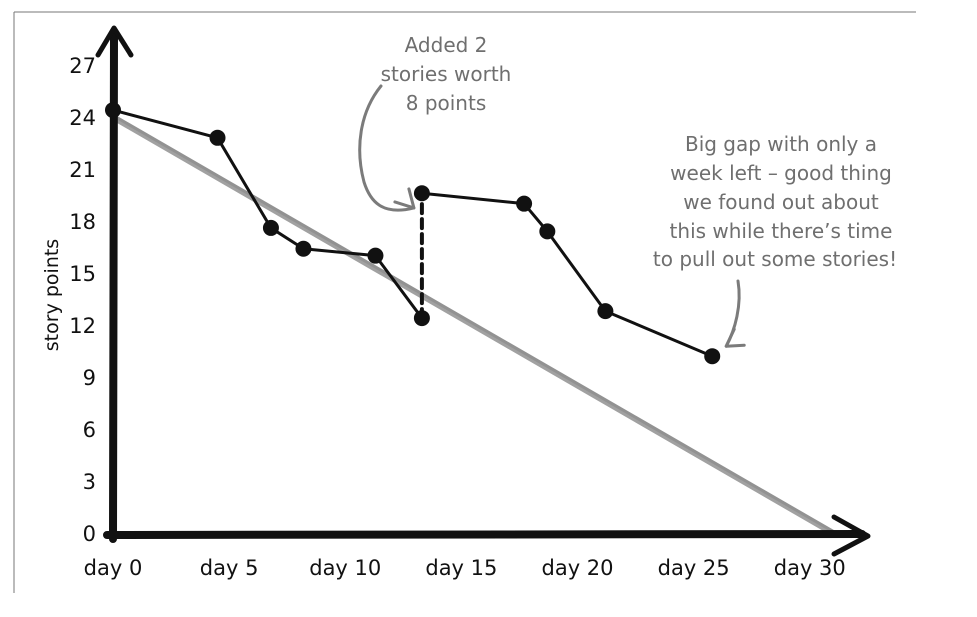 Image resolution: width=977 pixels, height=617 pixels. Describe the element at coordinates (461, 568) in the screenshot. I see `x-tick-label: day 15` at that location.